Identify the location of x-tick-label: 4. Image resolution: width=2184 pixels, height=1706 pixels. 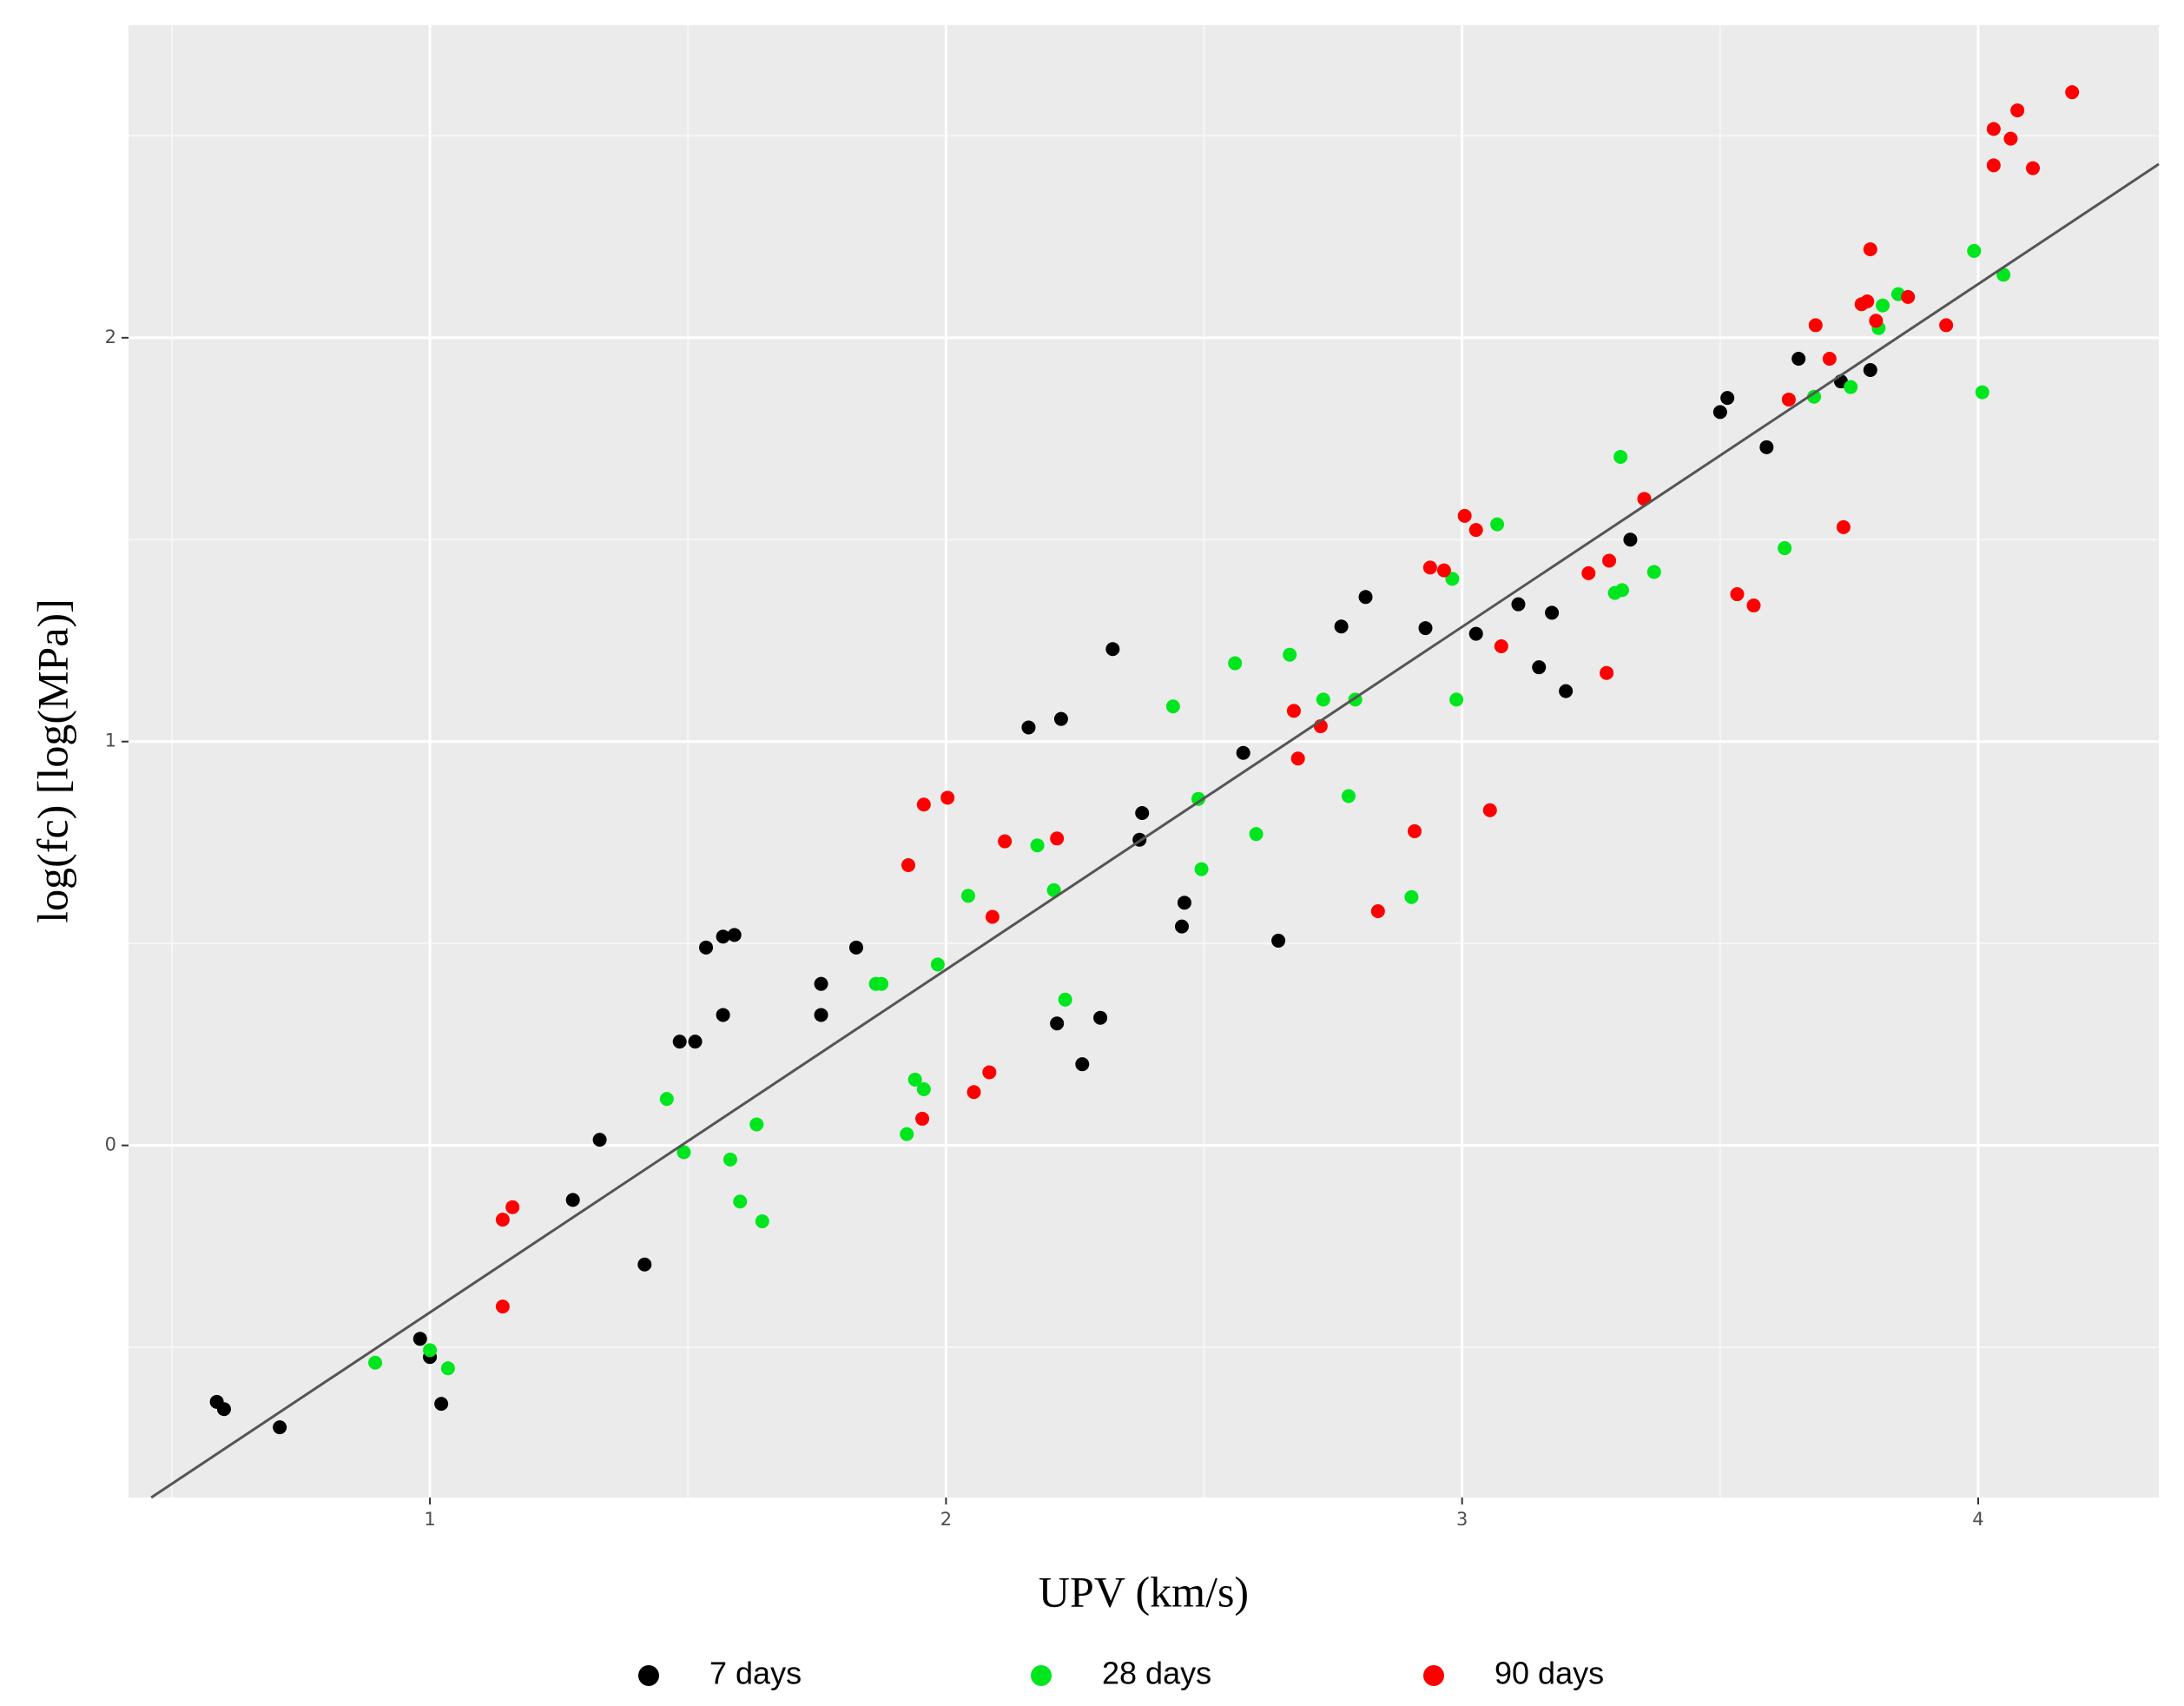
(1977, 1519).